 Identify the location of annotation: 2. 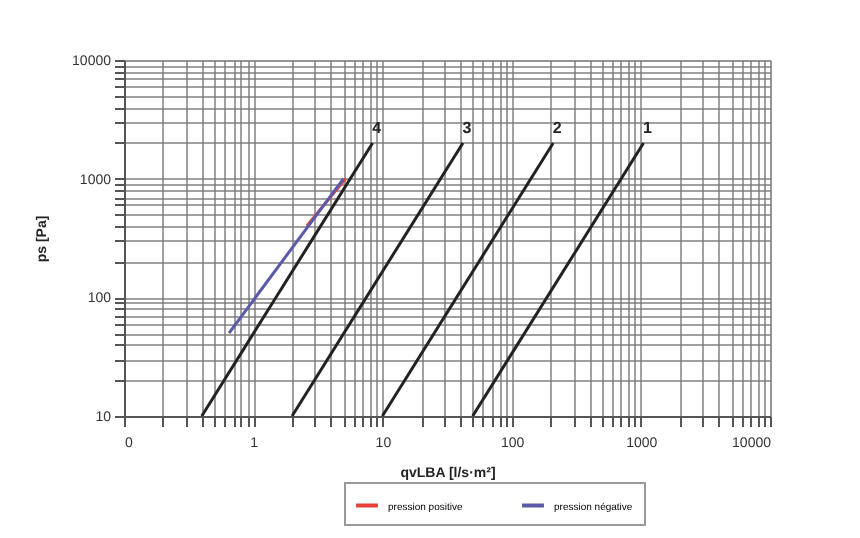
(557, 127).